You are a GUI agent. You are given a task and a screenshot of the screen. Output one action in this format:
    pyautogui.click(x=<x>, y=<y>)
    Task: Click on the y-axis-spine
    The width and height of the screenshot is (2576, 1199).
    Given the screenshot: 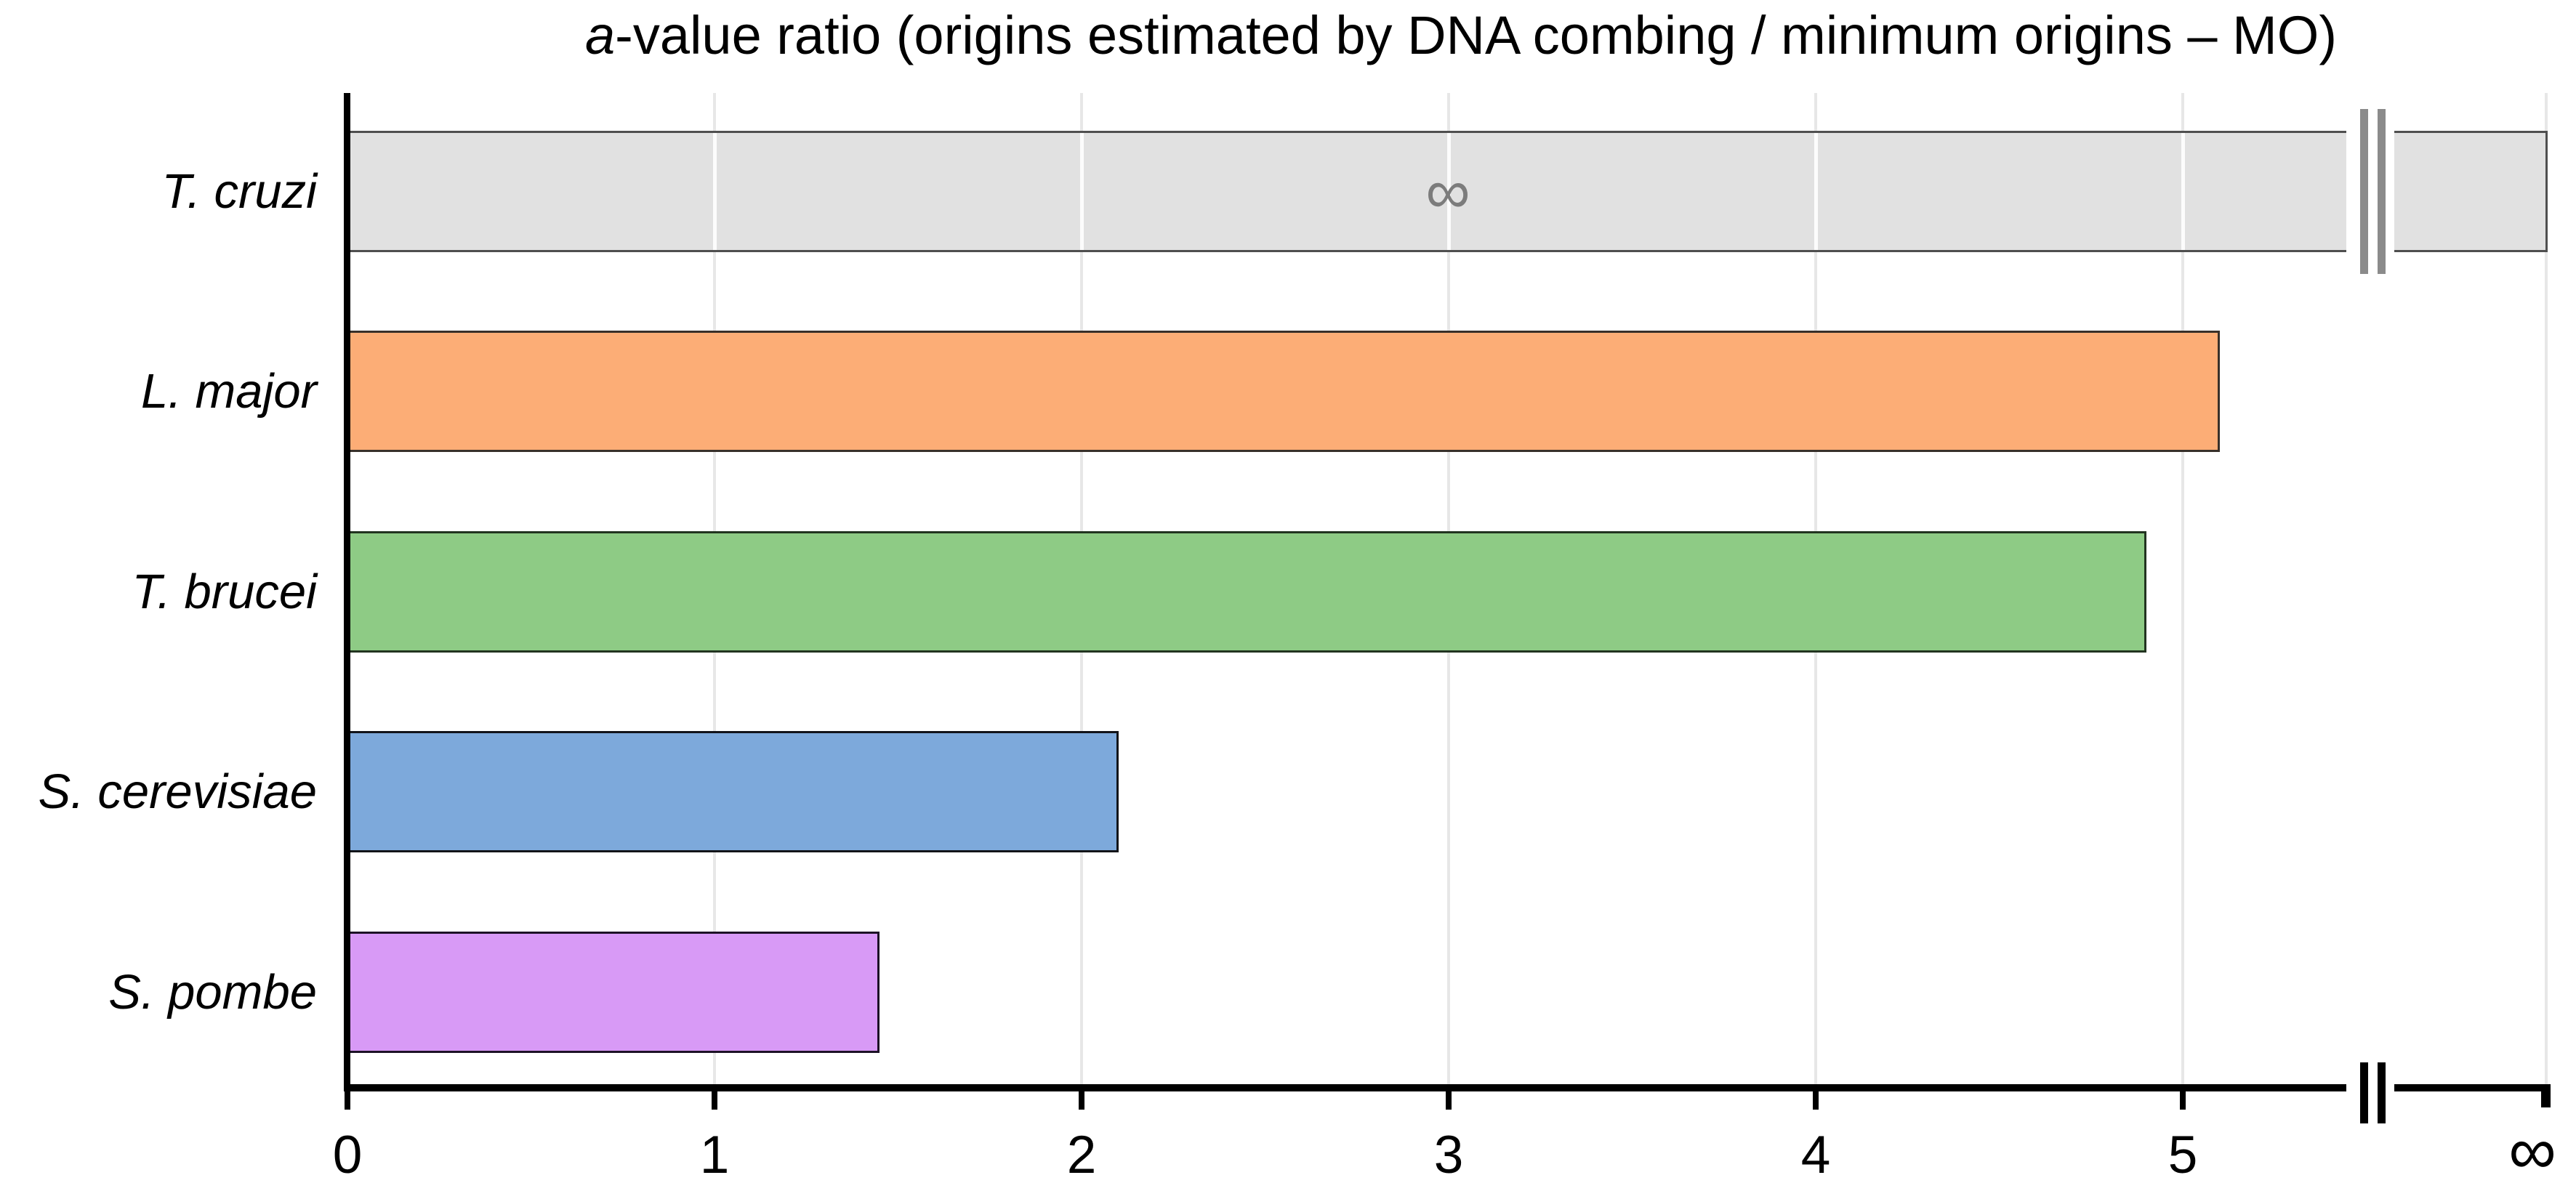 What is the action you would take?
    pyautogui.click(x=347, y=592)
    